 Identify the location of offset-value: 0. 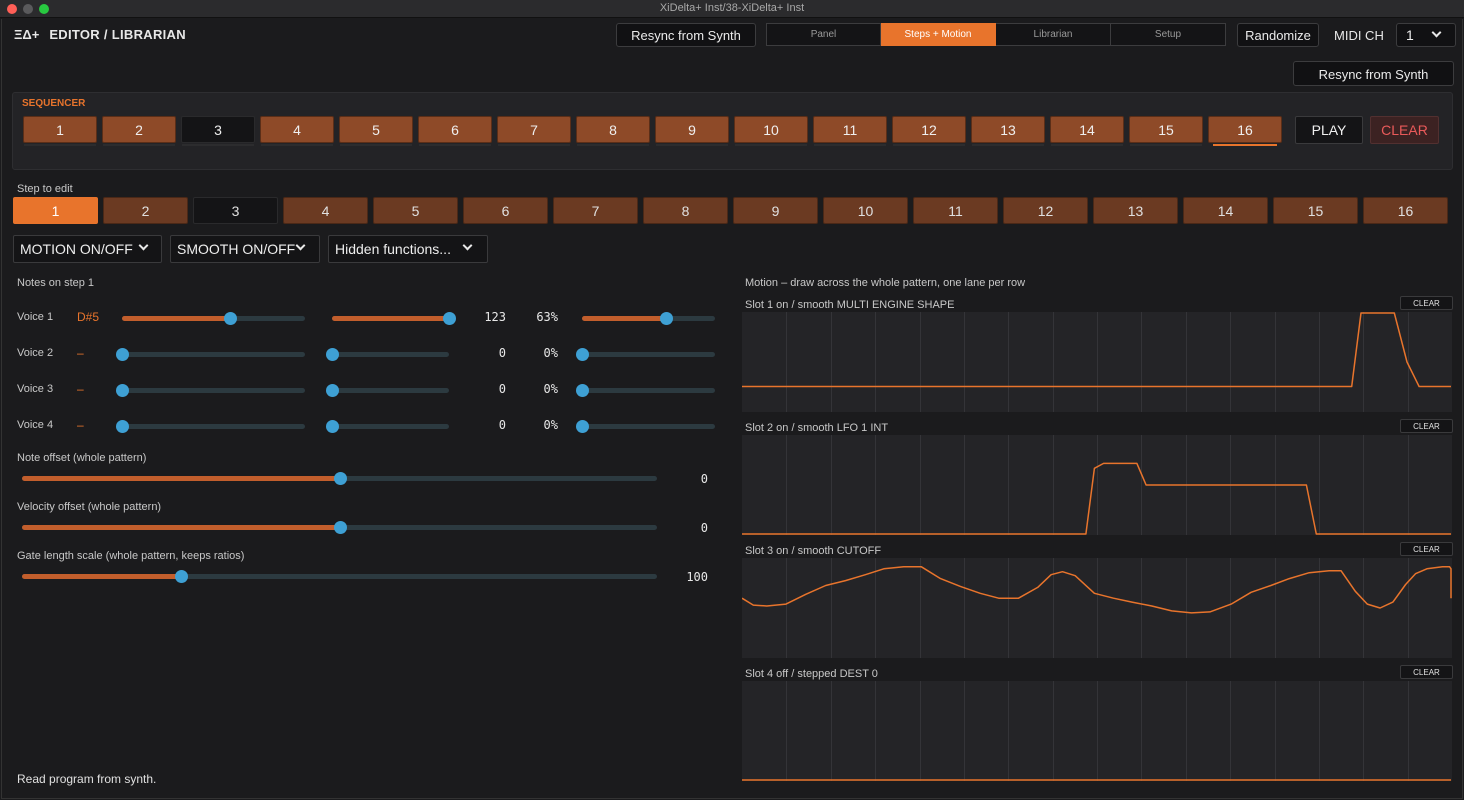
(704, 528).